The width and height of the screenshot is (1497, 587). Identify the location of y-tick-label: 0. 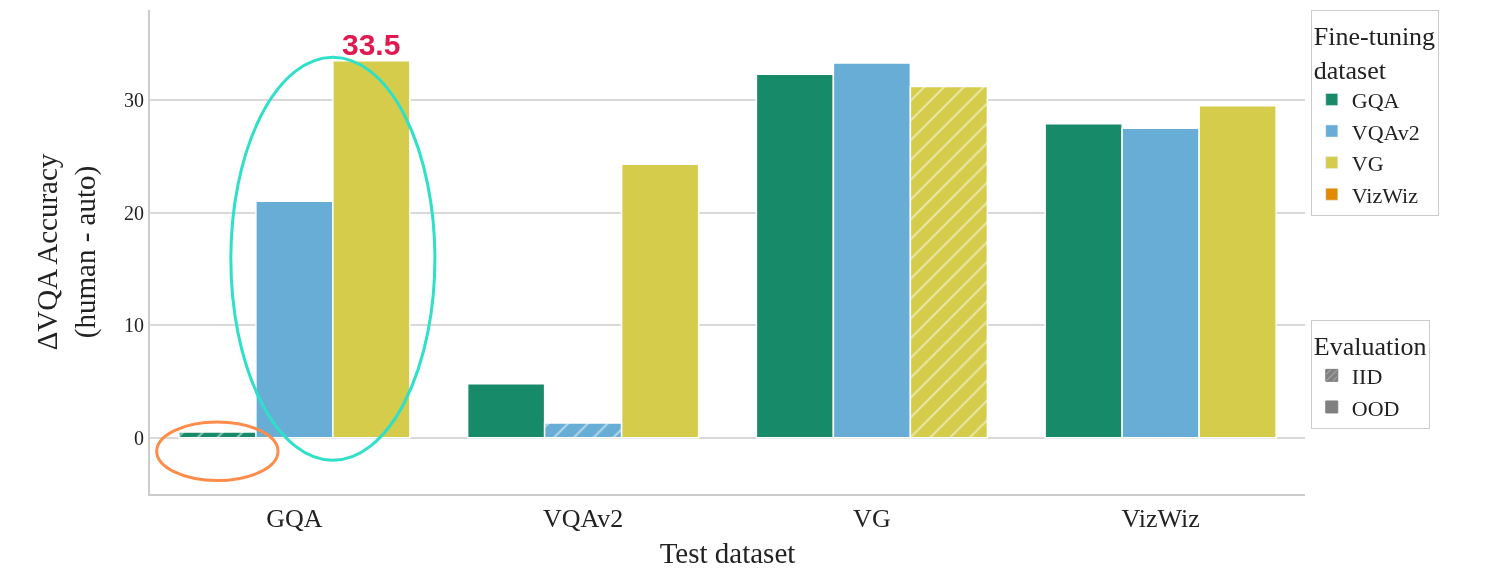
(139, 437).